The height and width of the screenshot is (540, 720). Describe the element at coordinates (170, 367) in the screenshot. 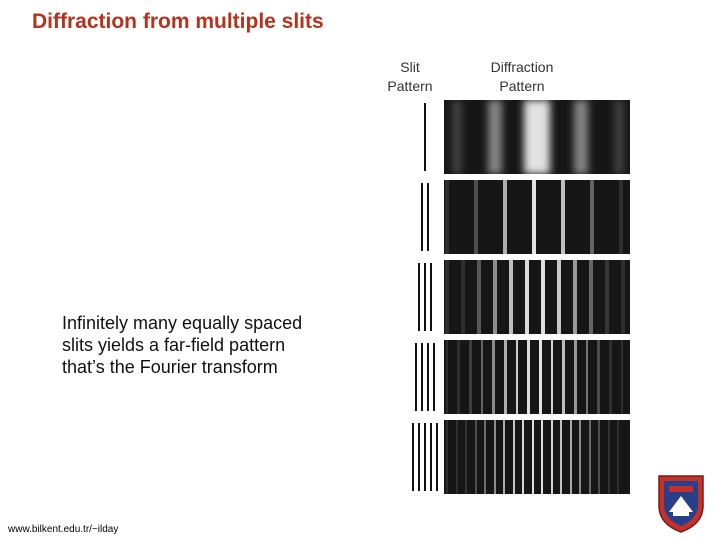

I see `body-line: that’s the Fourier transform` at that location.